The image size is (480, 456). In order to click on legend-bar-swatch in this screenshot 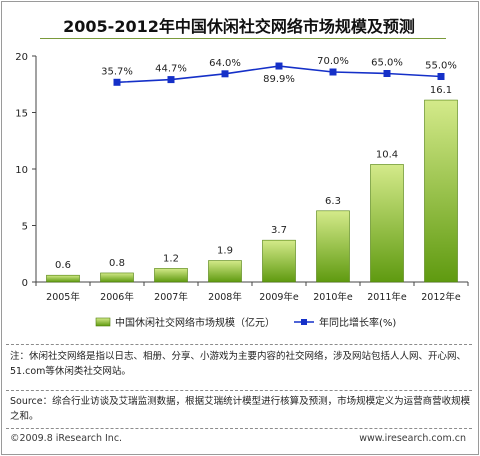, I will do `click(103, 322)`.